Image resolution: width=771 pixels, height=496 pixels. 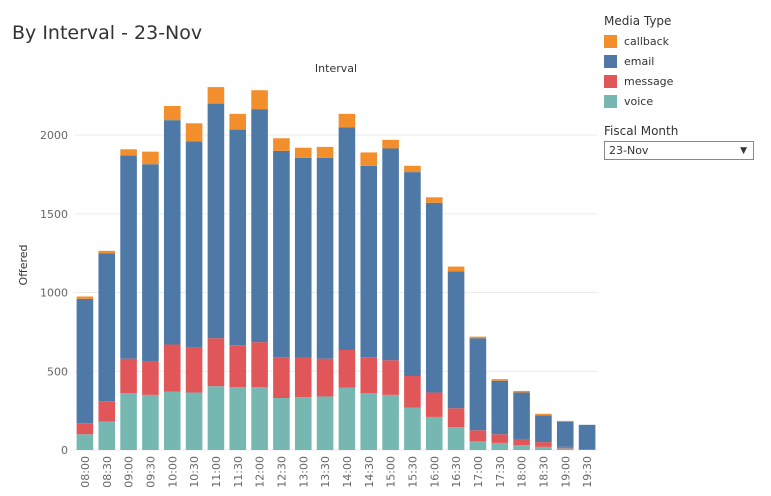 I want to click on y-tick-label: 2000, so click(x=54, y=135).